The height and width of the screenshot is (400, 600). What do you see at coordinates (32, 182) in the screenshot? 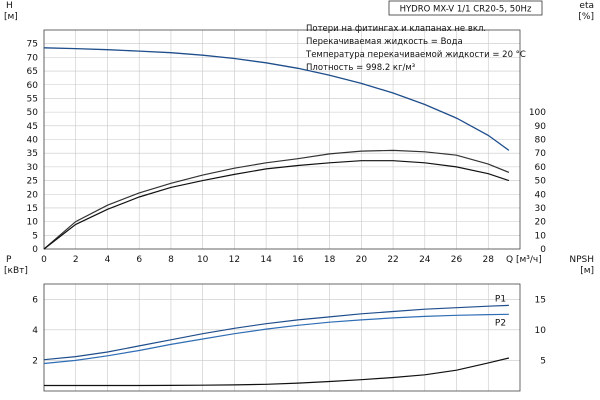
I see `chart1-y-left-tick: 25` at bounding box center [32, 182].